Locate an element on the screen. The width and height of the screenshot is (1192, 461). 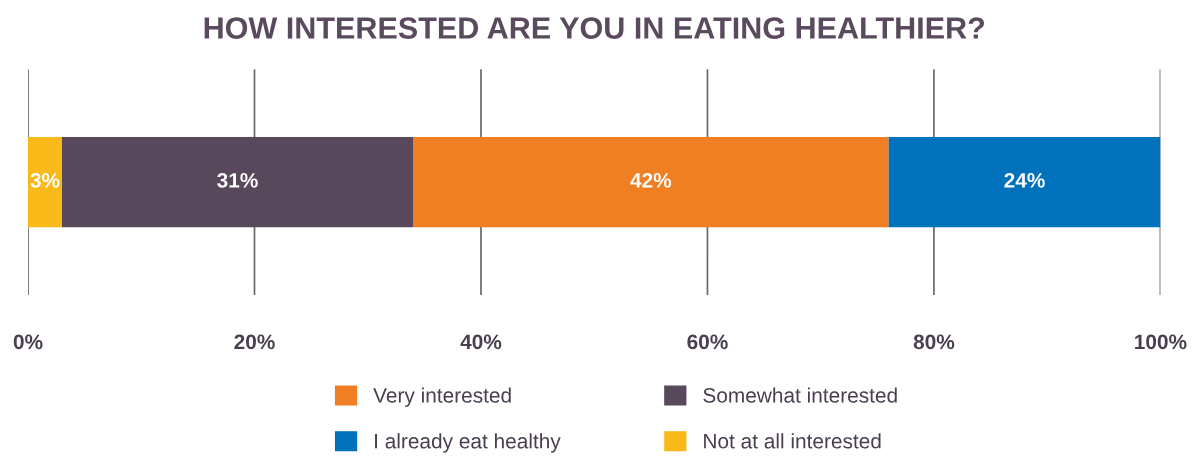
data-label: 42% is located at coordinates (651, 180).